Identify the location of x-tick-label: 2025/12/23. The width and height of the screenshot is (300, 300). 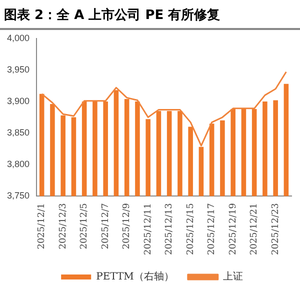
(275, 228).